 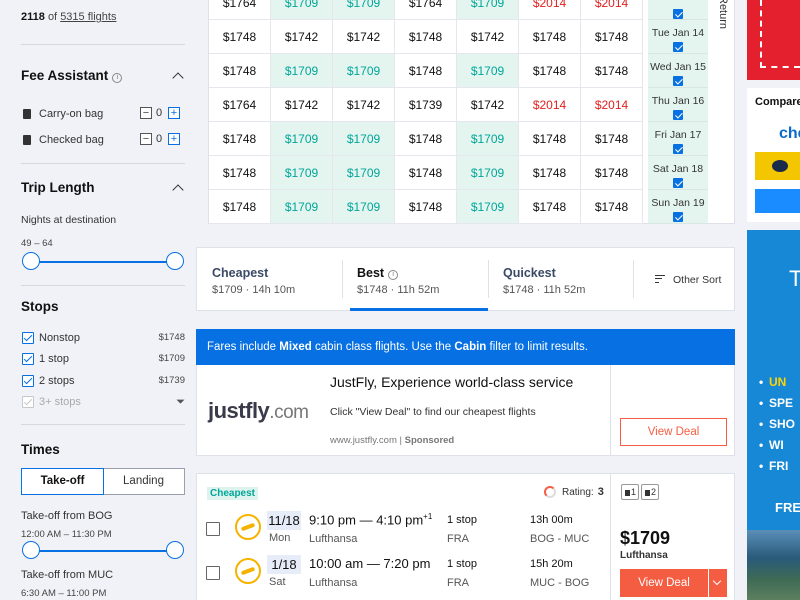 I want to click on carry-on-minus-button: −, so click(x=146, y=113).